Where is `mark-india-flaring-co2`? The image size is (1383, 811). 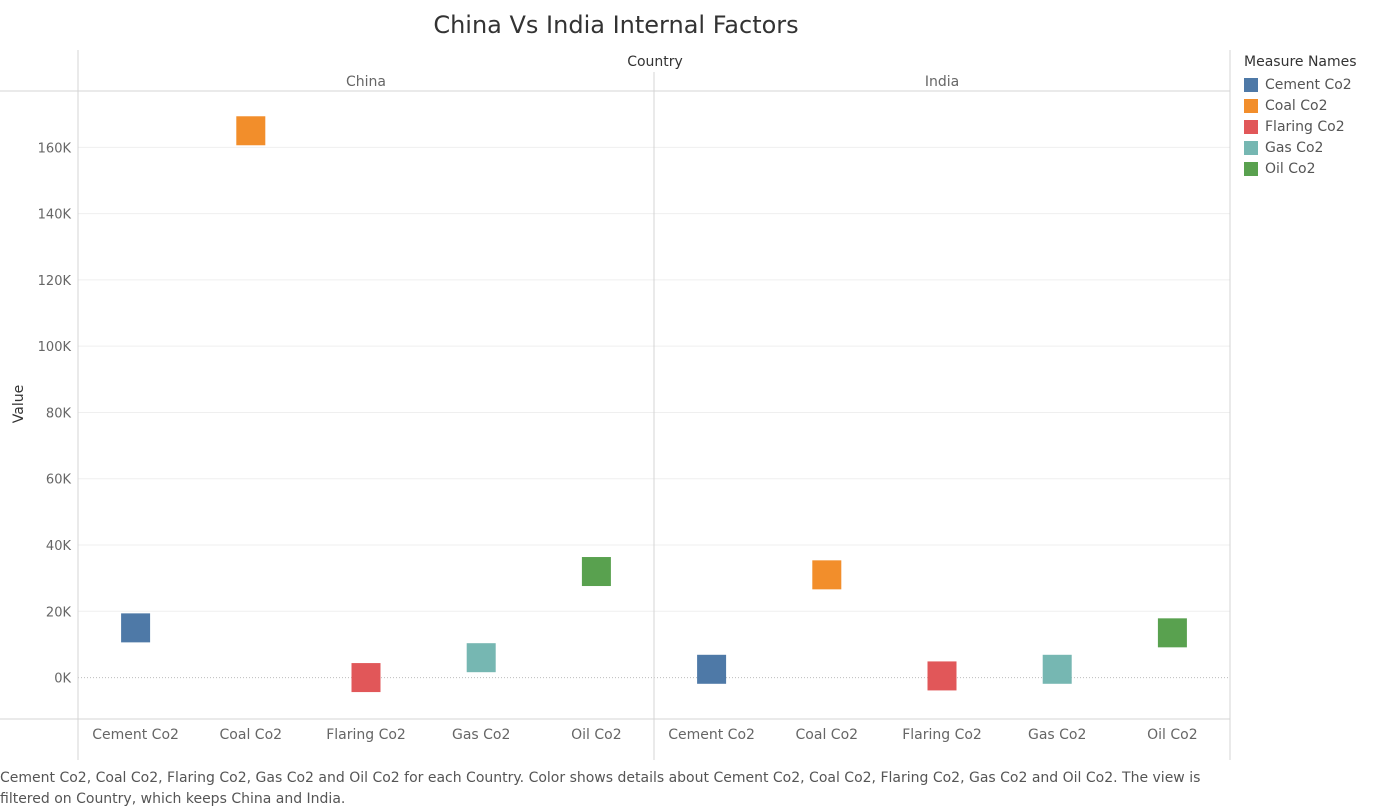 mark-india-flaring-co2 is located at coordinates (942, 676).